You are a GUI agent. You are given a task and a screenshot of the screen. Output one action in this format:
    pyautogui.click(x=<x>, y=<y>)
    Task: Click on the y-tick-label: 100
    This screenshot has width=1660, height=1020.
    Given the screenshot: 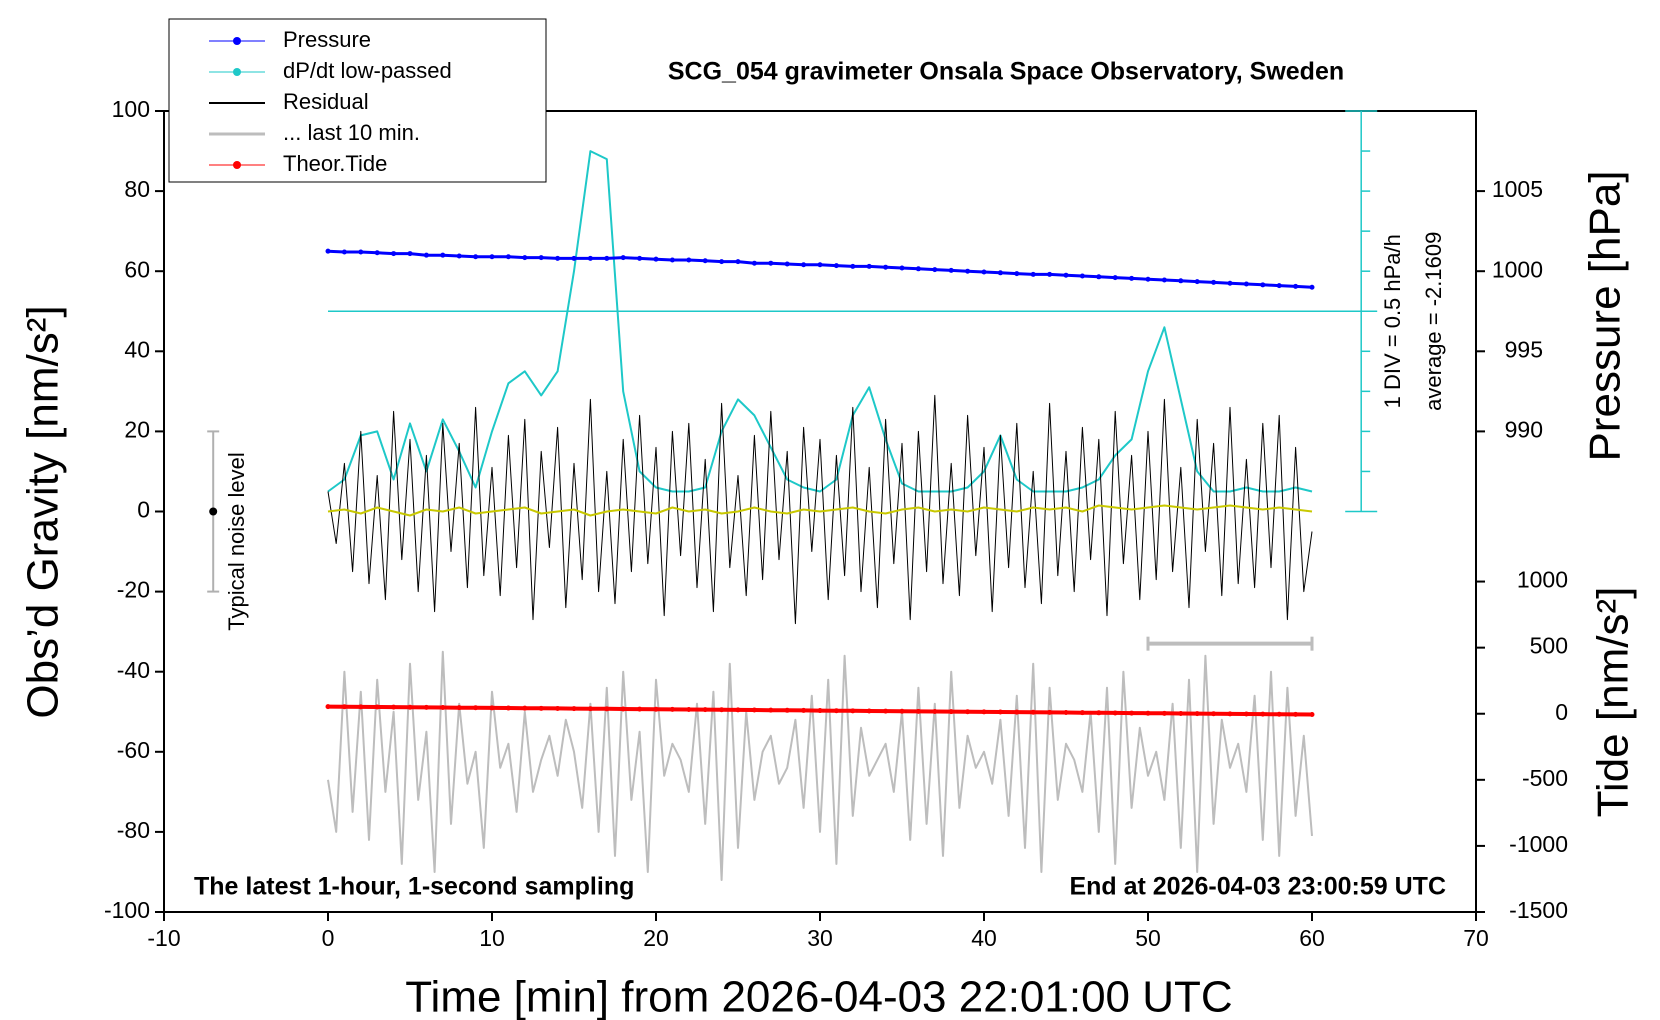 What is the action you would take?
    pyautogui.click(x=131, y=109)
    